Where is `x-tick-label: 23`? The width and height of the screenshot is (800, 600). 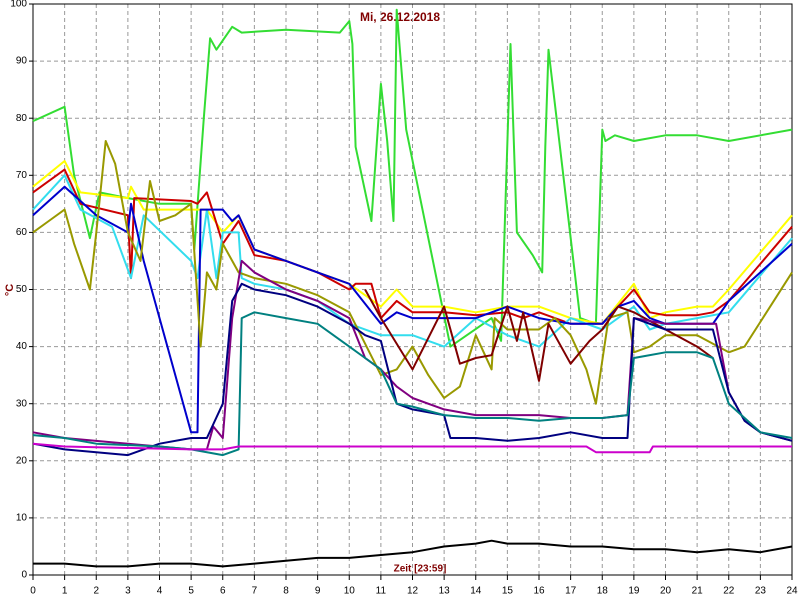 x-tick-label: 23 is located at coordinates (761, 591).